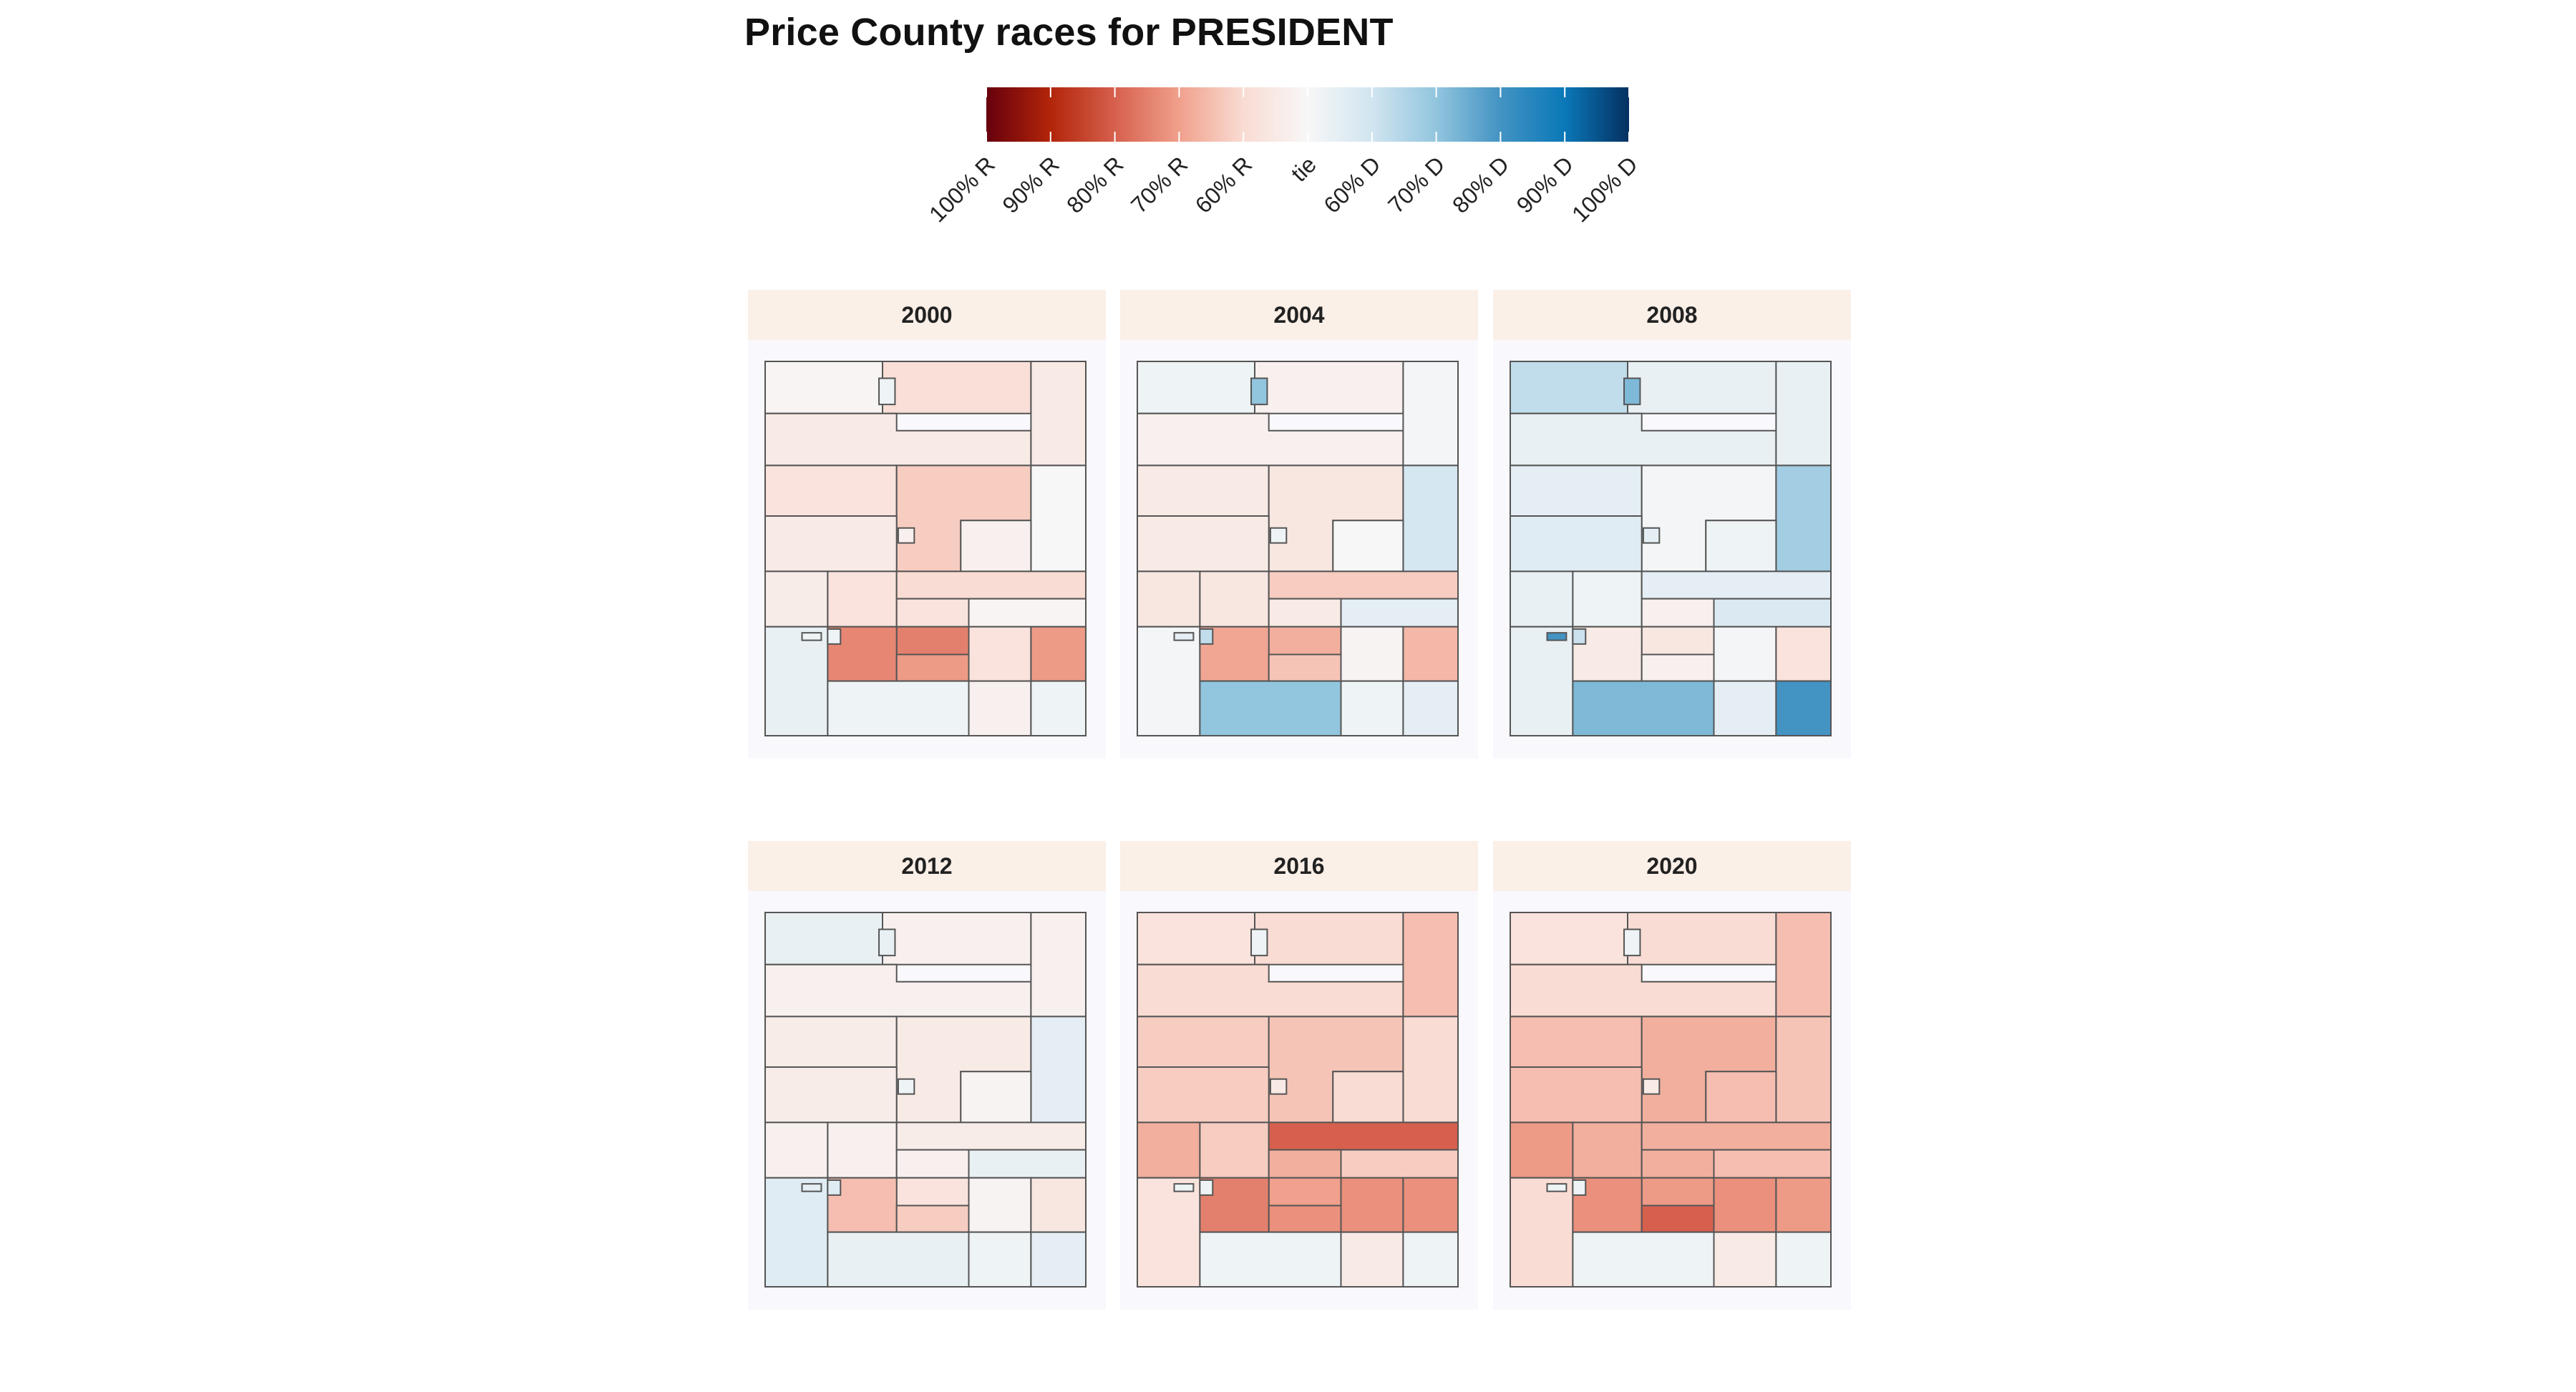  I want to click on facet-label: 2008, so click(1671, 315).